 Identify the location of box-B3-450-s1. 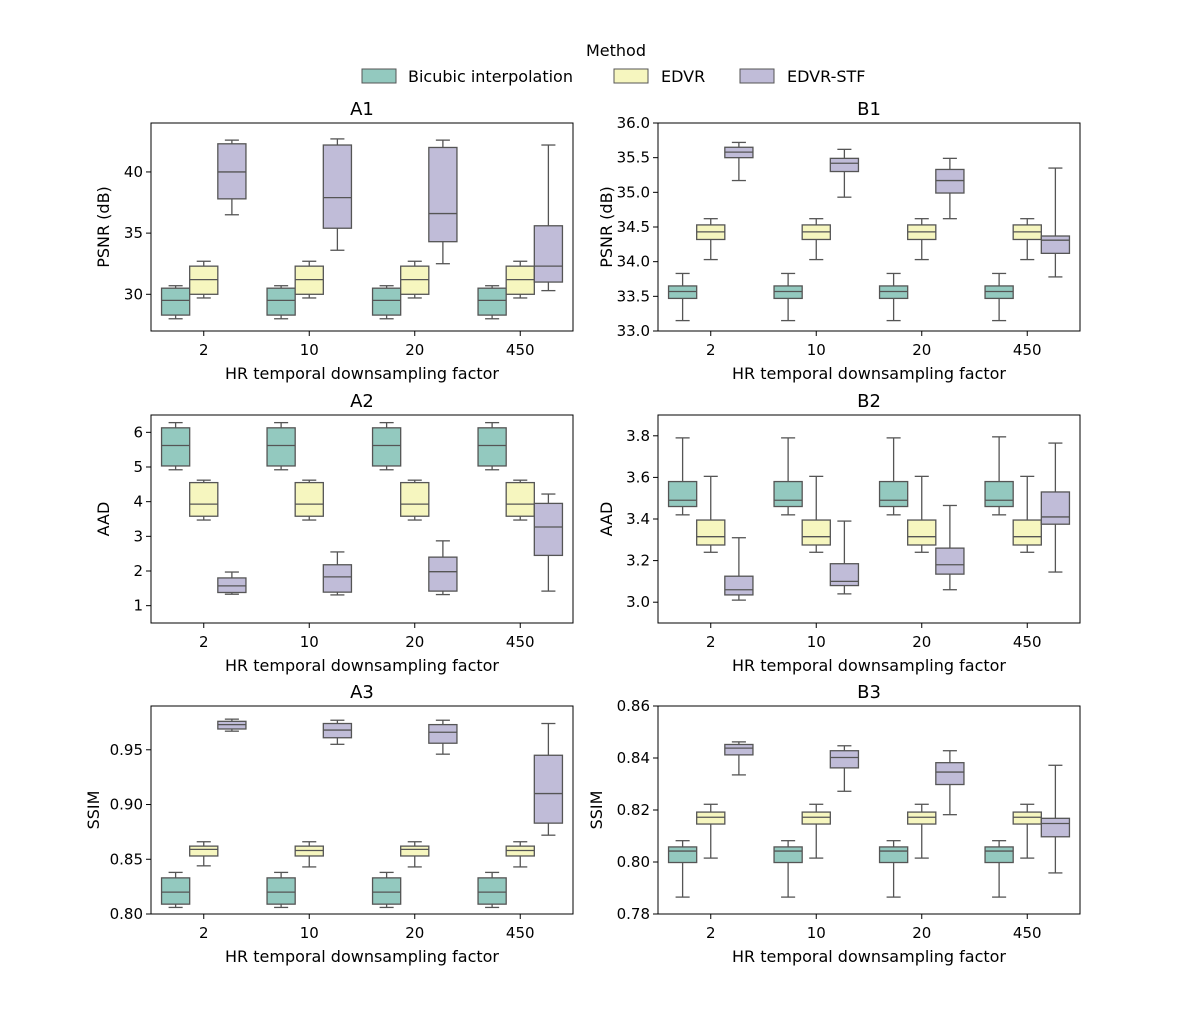
(1027, 831).